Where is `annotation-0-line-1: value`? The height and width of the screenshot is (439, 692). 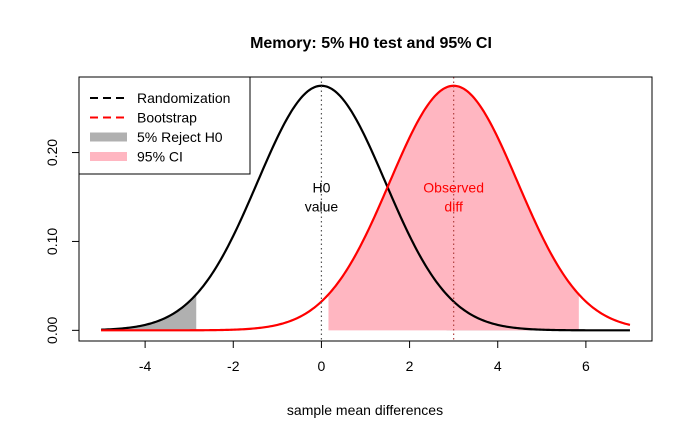
annotation-0-line-1: value is located at coordinates (322, 207).